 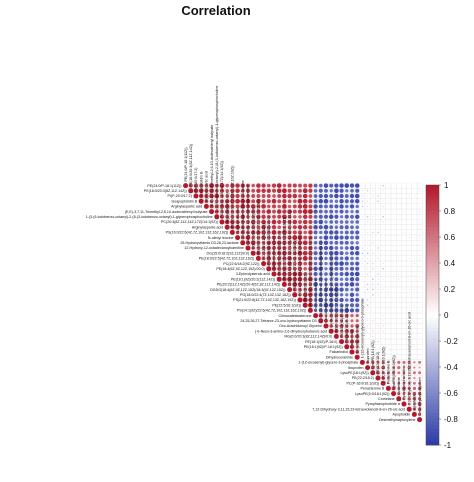 What do you see at coordinates (221, 238) in the screenshot?
I see `row-label: N-oleoyl leucine` at bounding box center [221, 238].